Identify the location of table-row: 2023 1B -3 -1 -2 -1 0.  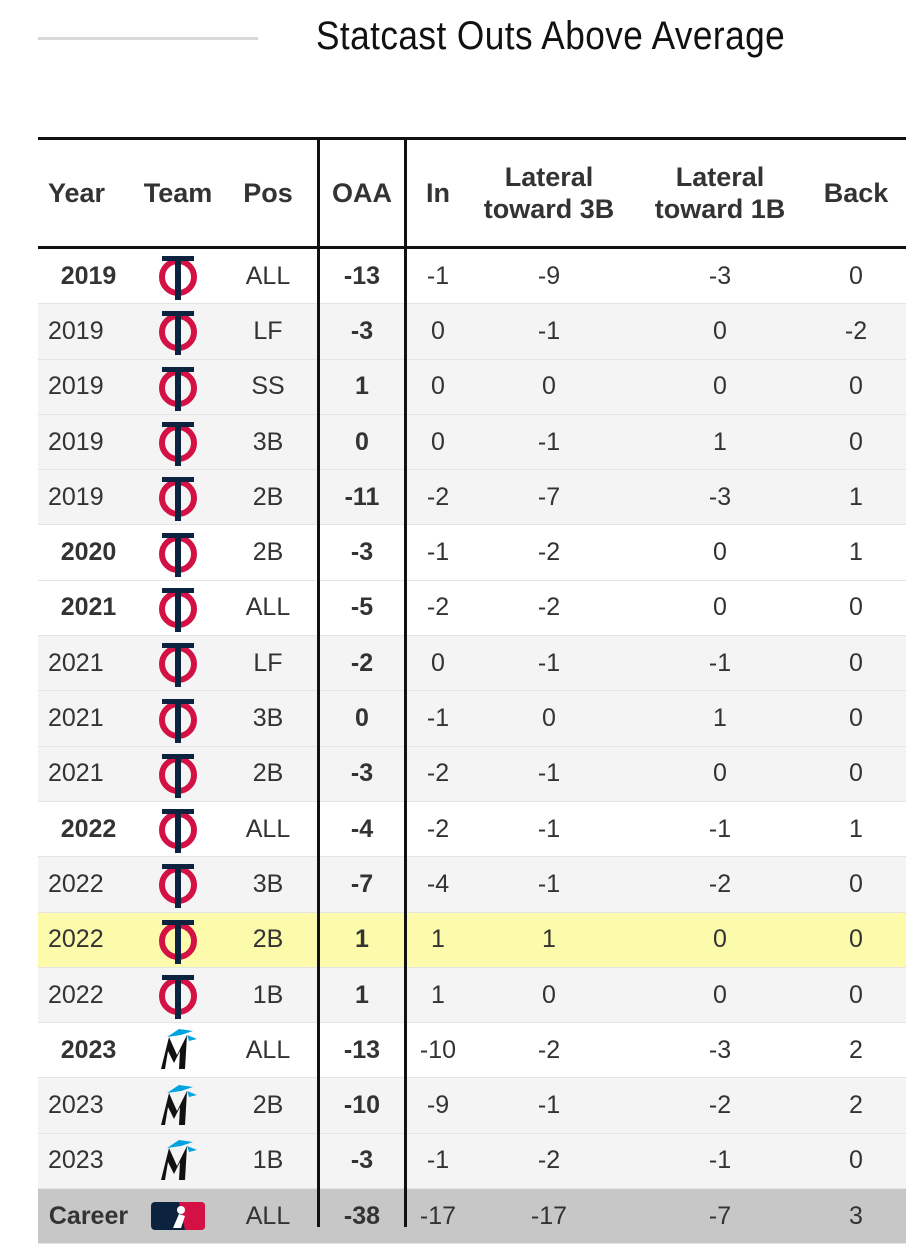
(472, 1161).